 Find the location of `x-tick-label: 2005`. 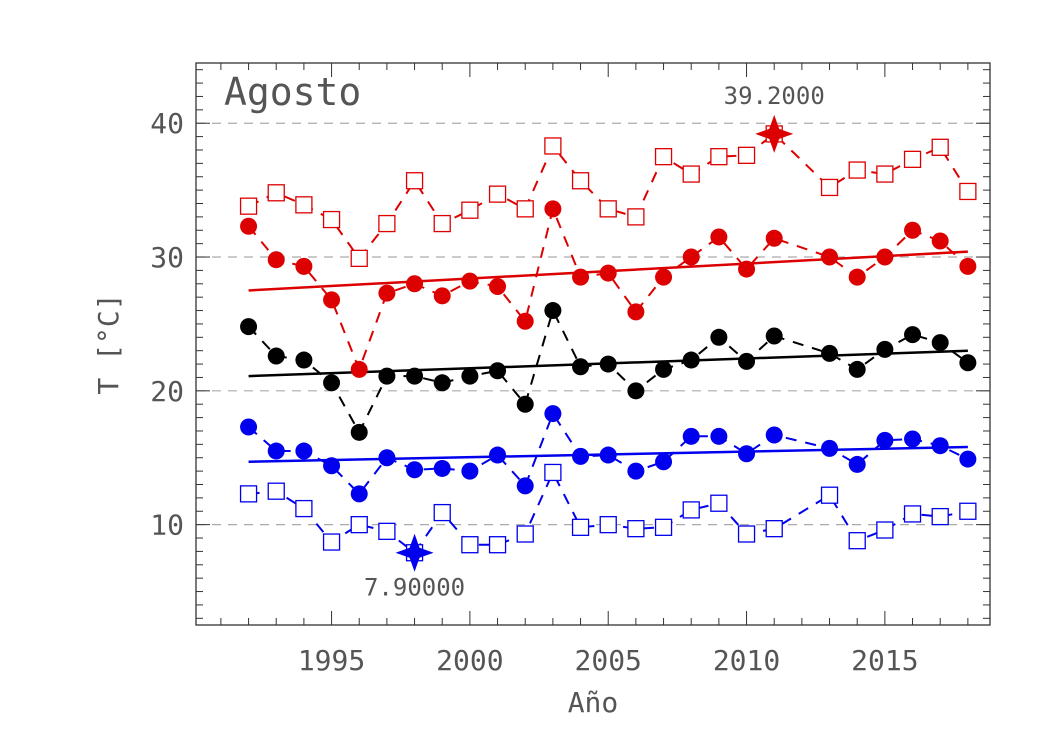

x-tick-label: 2005 is located at coordinates (607, 660).